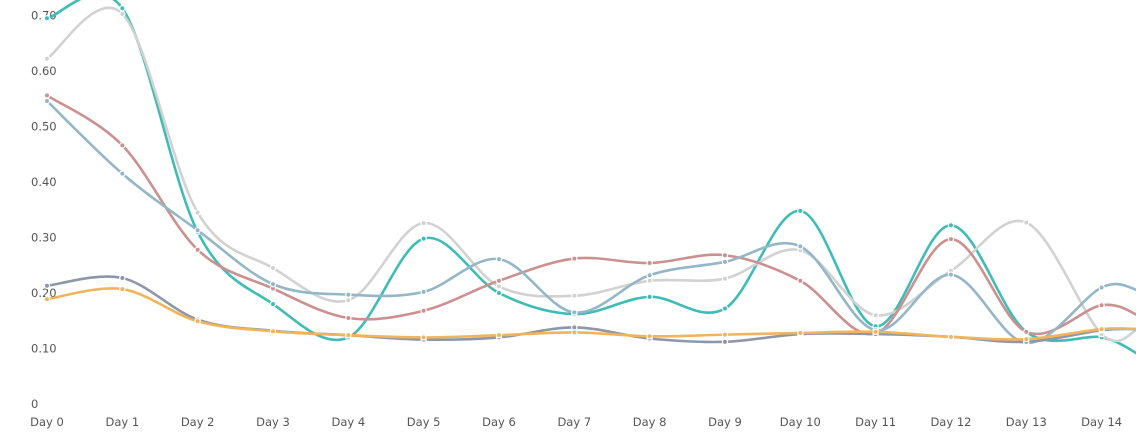  What do you see at coordinates (1026, 422) in the screenshot?
I see `x-tick-label: Day 13` at bounding box center [1026, 422].